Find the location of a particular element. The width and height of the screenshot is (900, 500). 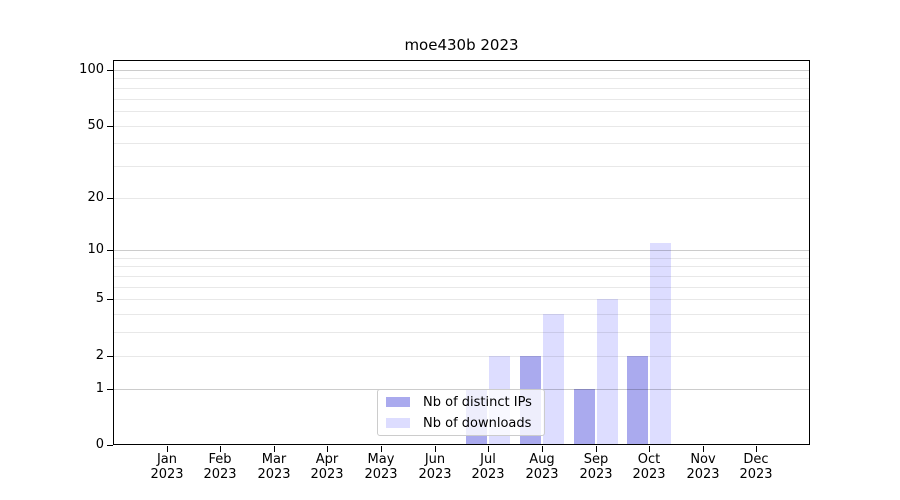

y-tick-label: 100 is located at coordinates (91, 69).